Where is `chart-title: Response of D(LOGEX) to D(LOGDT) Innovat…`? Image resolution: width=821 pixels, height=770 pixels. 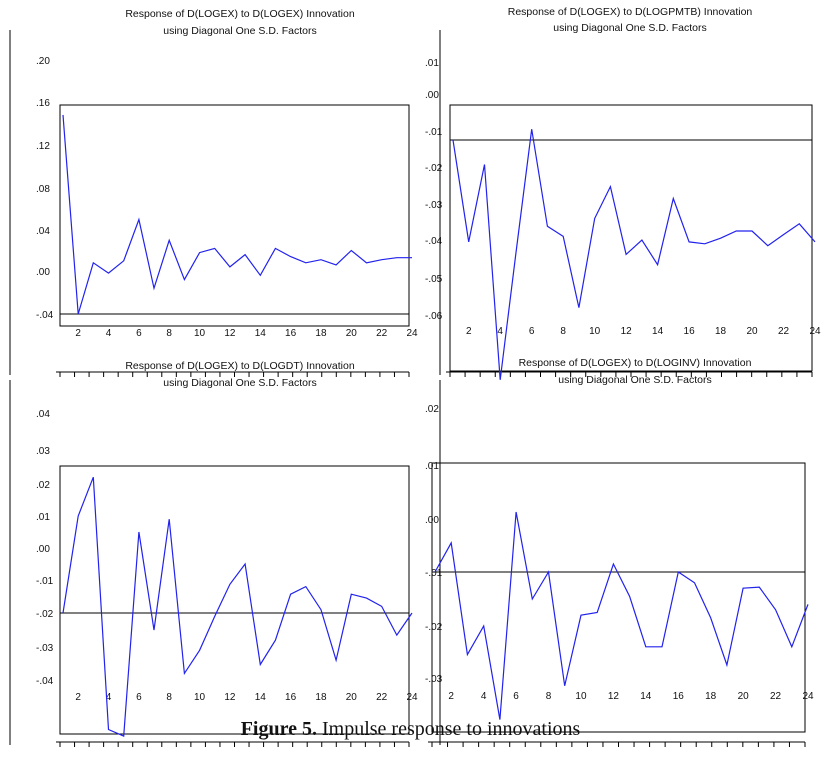 chart-title: Response of D(LOGEX) to D(LOGDT) Innovat… is located at coordinates (239, 366).